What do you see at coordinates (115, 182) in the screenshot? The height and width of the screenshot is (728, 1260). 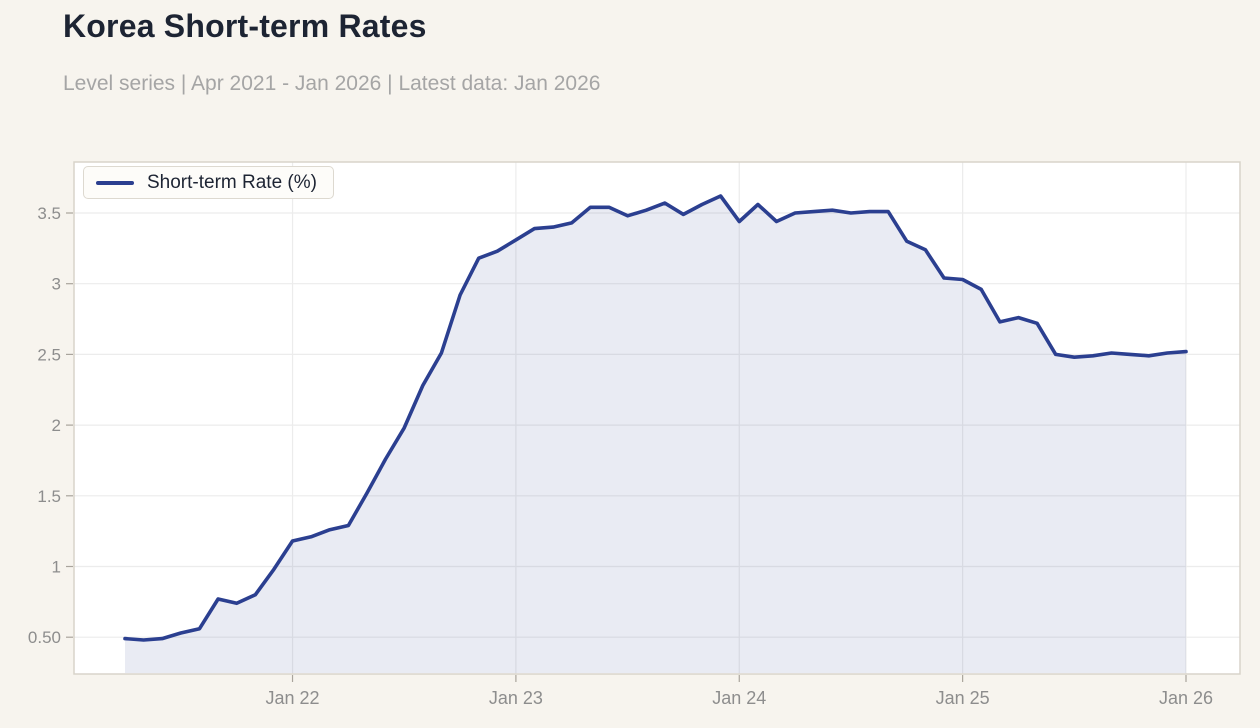 I see `legend-line-swatch` at bounding box center [115, 182].